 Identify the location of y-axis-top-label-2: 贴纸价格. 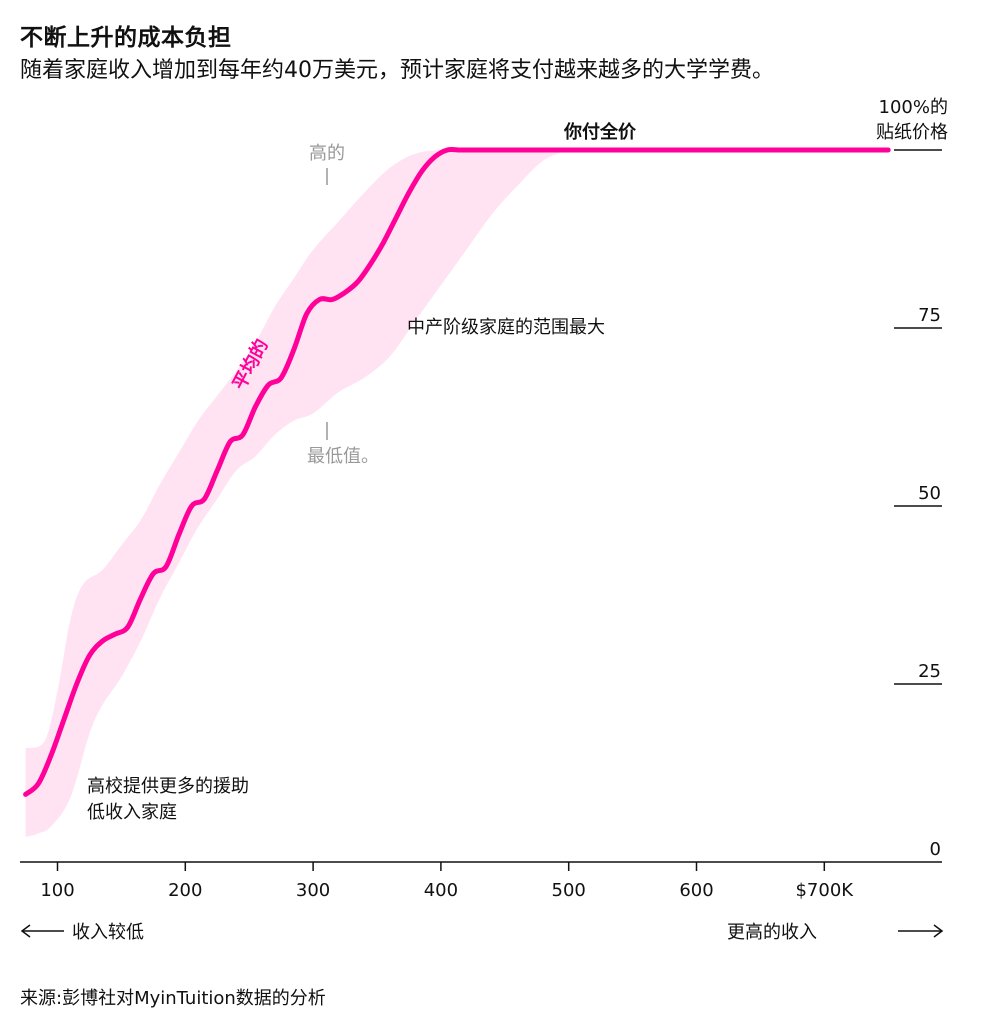
(912, 132).